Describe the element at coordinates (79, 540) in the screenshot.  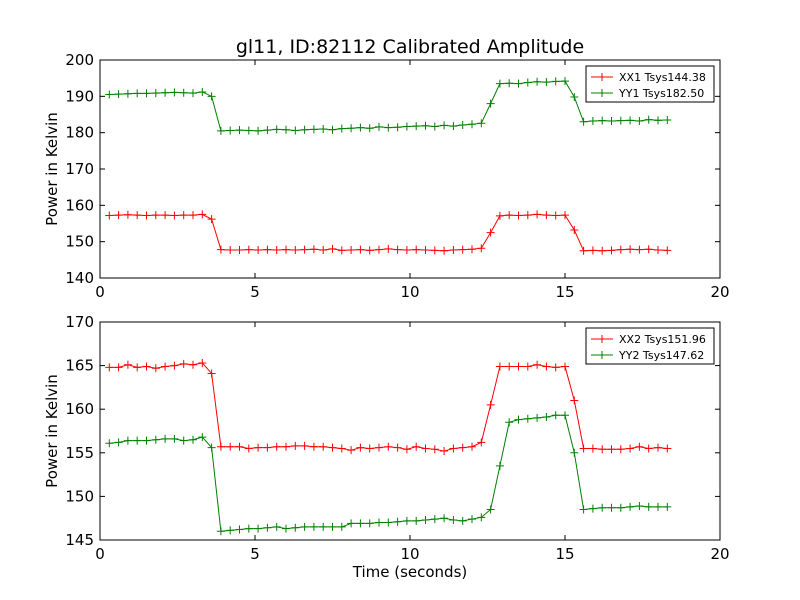
I see `y-tick-label: 145` at that location.